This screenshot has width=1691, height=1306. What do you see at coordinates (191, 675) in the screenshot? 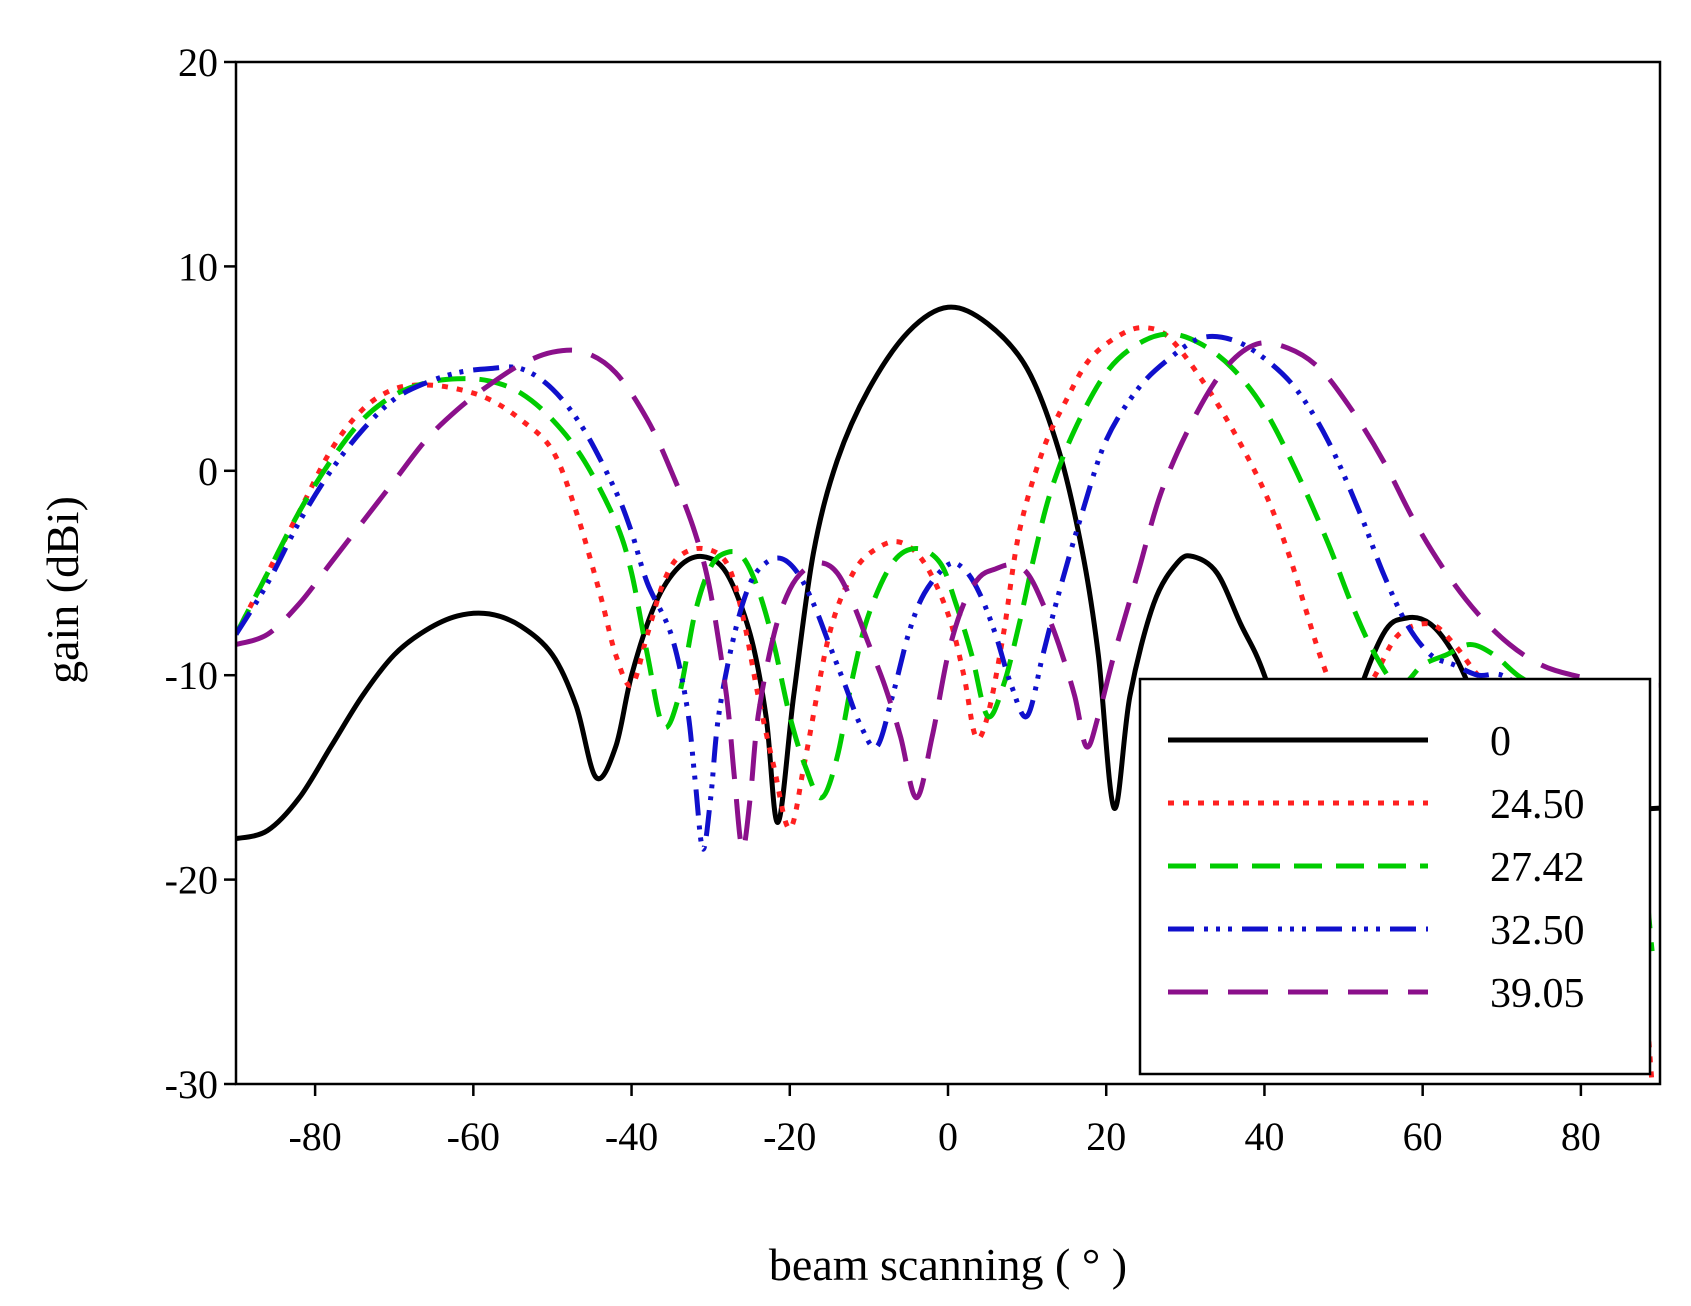
I see `y-tick-label: -10` at bounding box center [191, 675].